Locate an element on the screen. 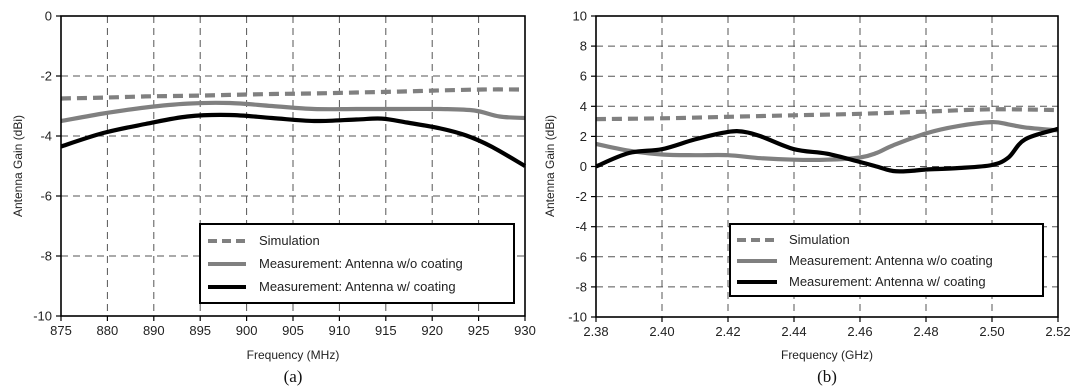  chart-a-y-tick-label: -4 is located at coordinates (46, 136).